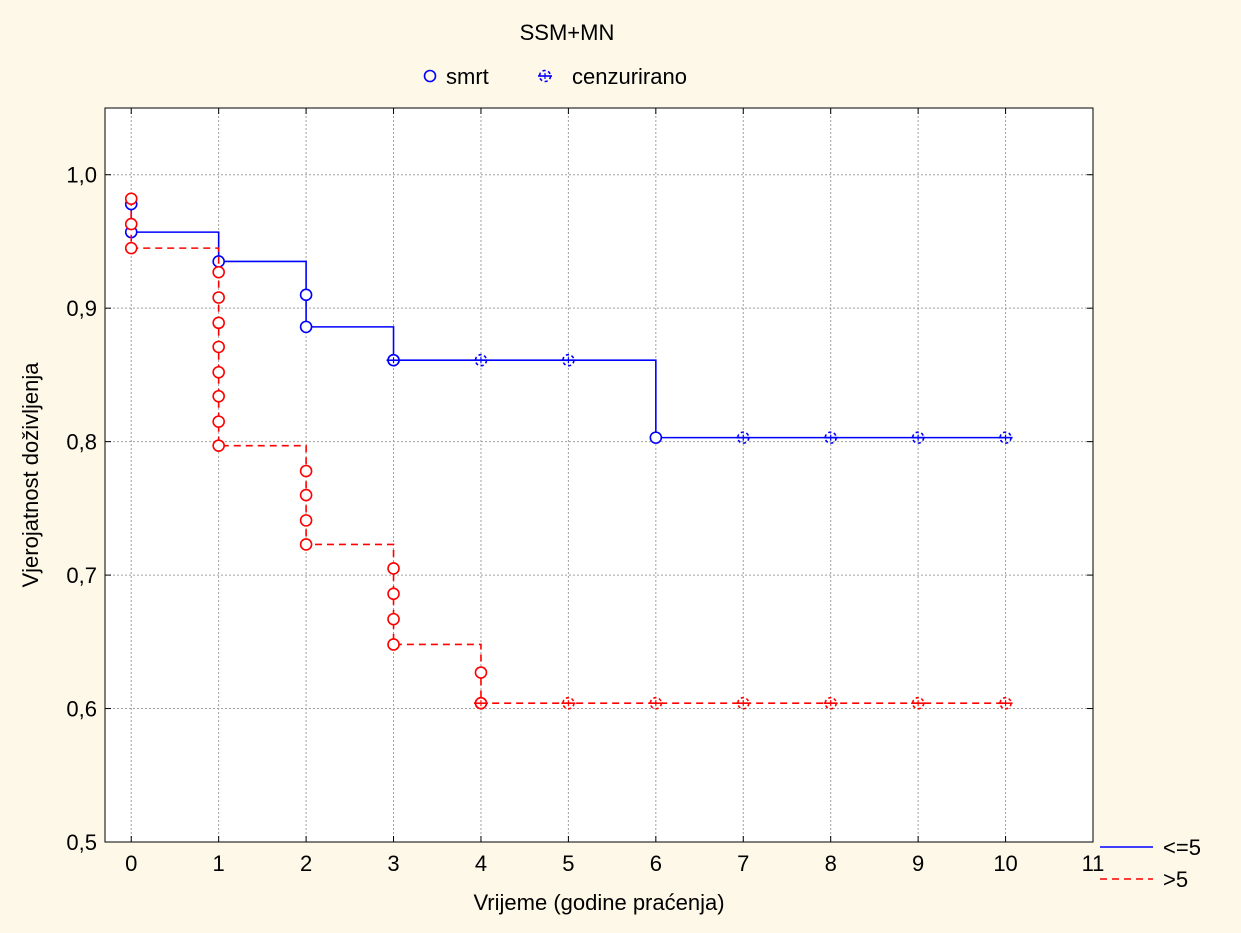 This screenshot has width=1241, height=933. What do you see at coordinates (918, 863) in the screenshot?
I see `x-tick-label: 9` at bounding box center [918, 863].